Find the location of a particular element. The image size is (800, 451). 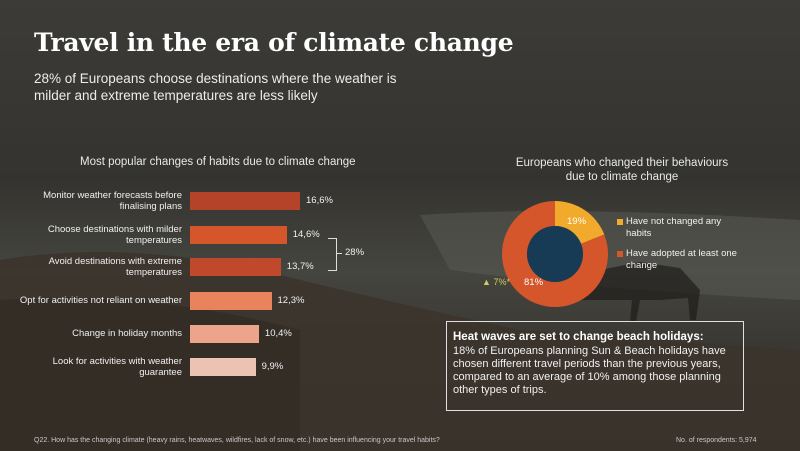

bar-value-label: 13,7% is located at coordinates (300, 266).